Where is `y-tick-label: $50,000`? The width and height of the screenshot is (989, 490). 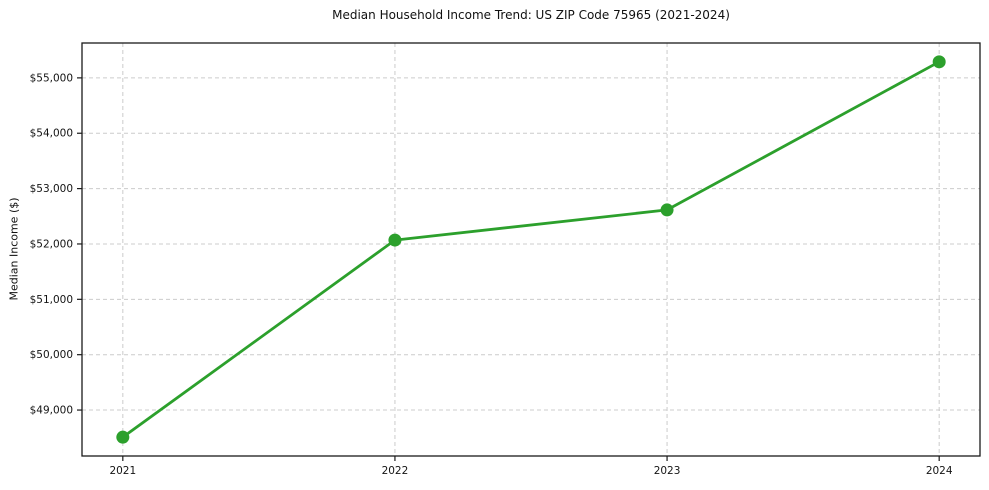 y-tick-label: $50,000 is located at coordinates (51, 355).